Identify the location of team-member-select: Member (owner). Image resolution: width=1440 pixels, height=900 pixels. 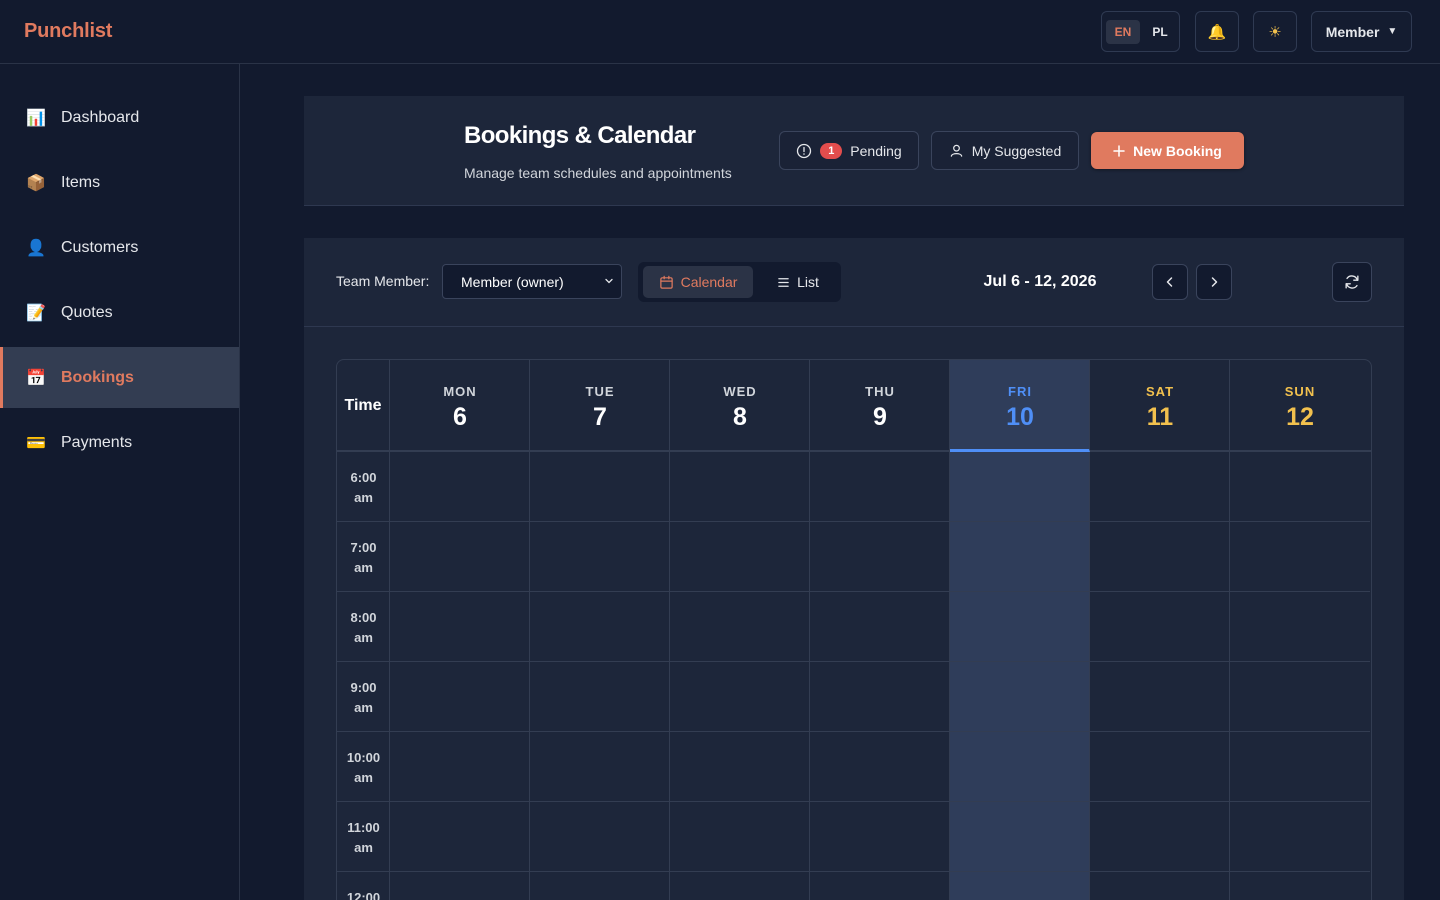
(532, 281).